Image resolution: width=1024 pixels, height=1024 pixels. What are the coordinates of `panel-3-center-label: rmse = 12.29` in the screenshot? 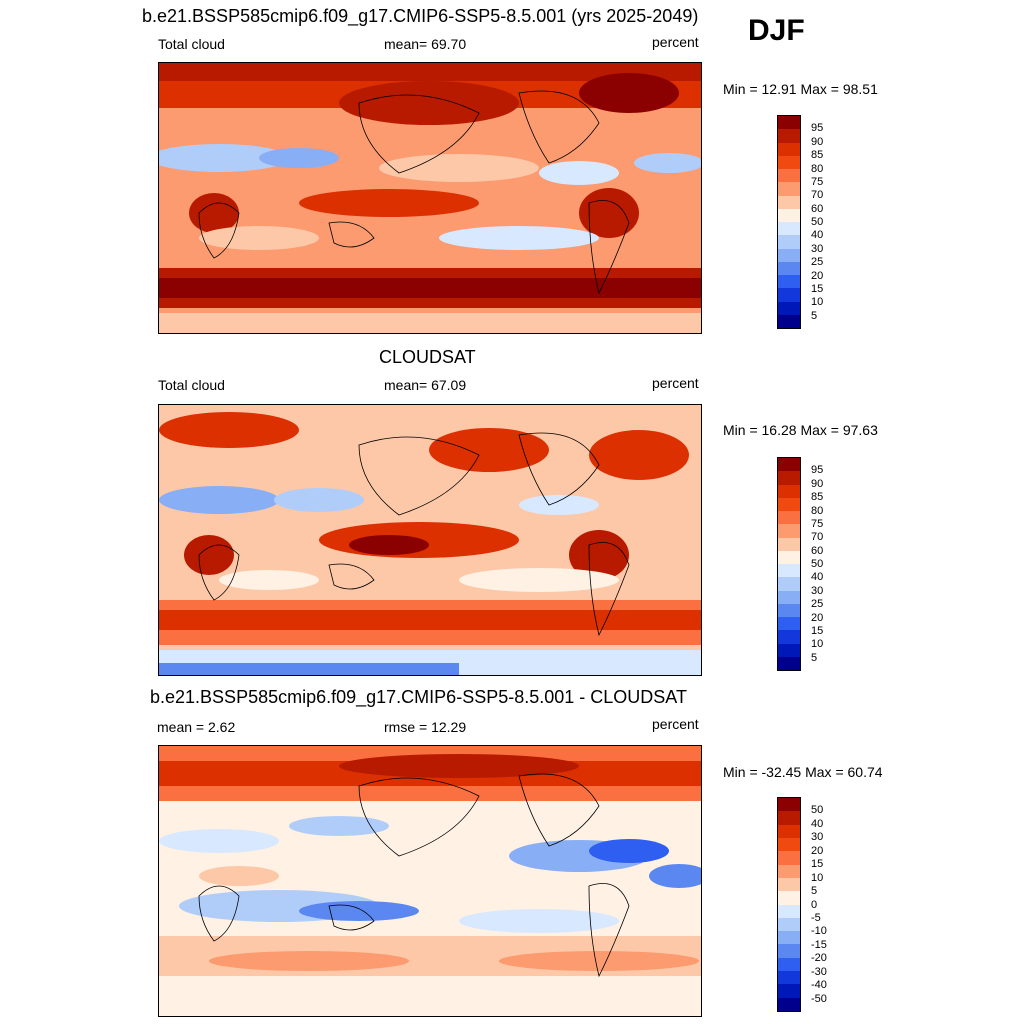 It's located at (425, 727).